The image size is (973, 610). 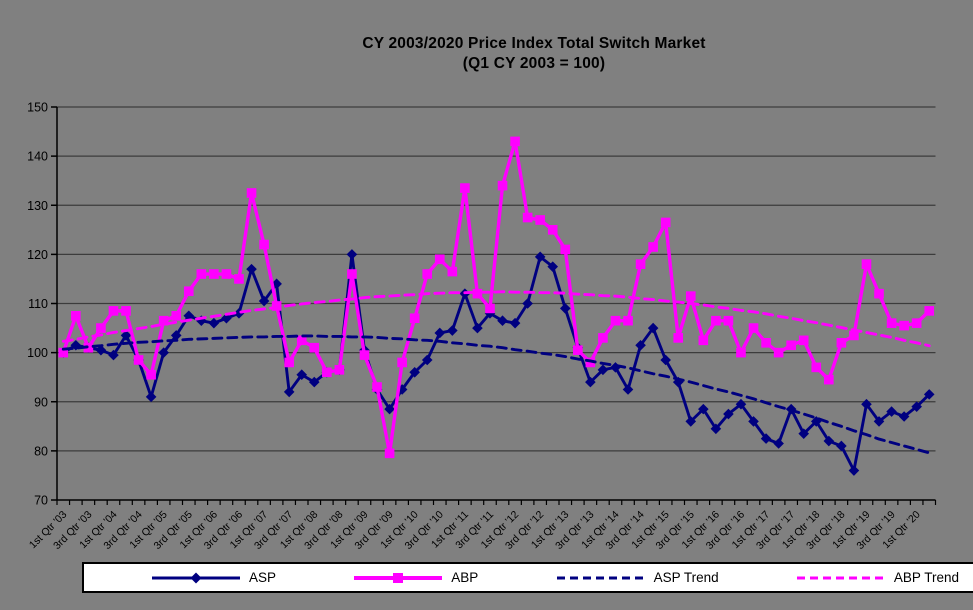 I want to click on legend-item-asp-trend: ASP Trend, so click(x=637, y=577).